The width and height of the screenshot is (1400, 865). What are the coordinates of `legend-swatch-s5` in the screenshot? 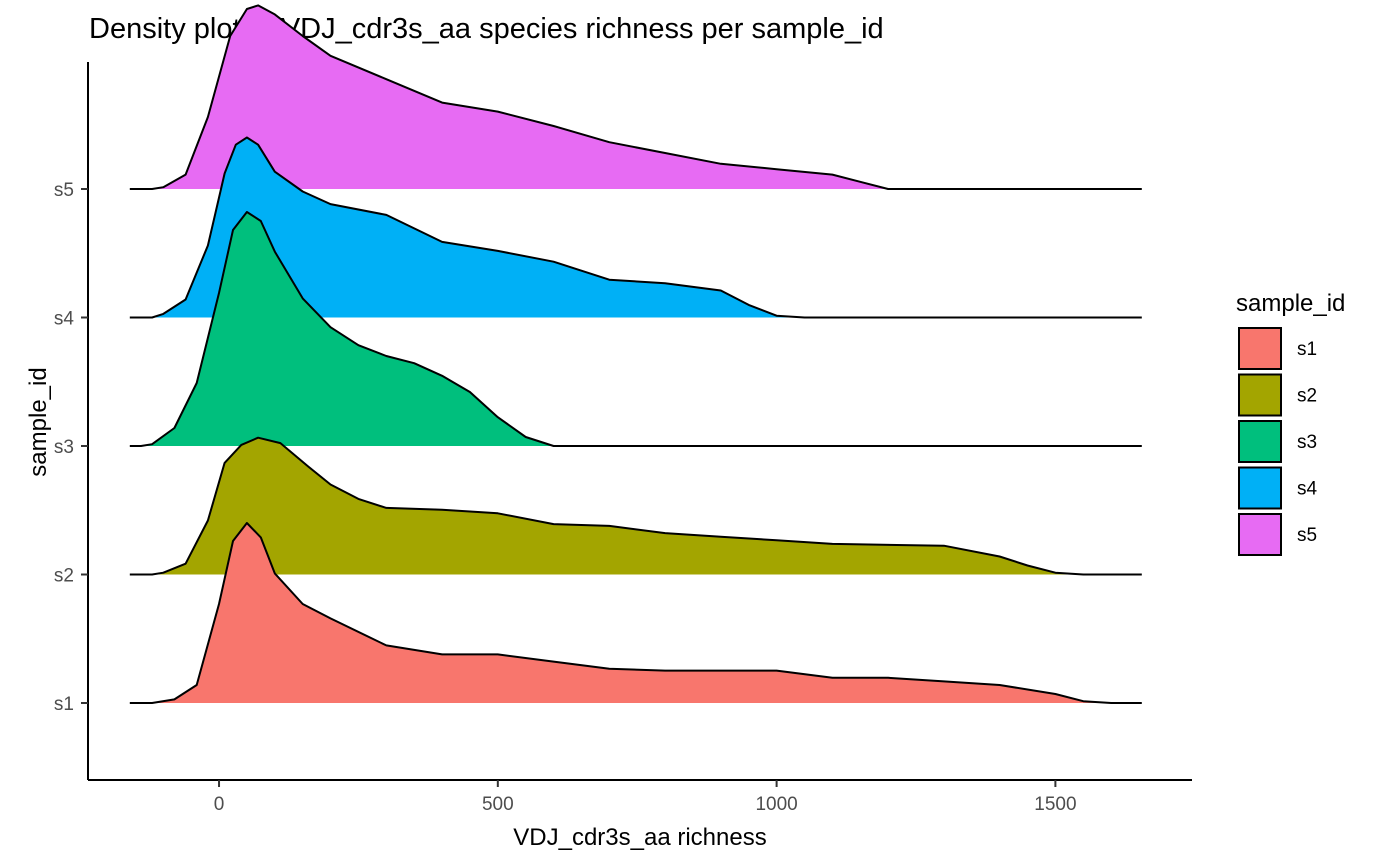 It's located at (1260, 534).